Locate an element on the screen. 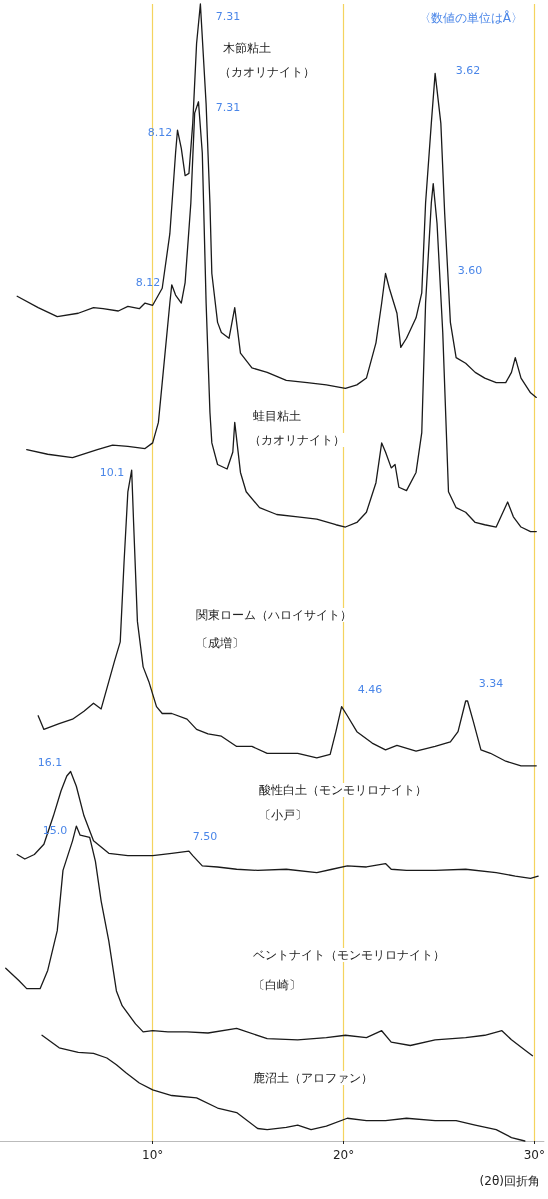  annotation: 〔小戸〕 is located at coordinates (283, 815).